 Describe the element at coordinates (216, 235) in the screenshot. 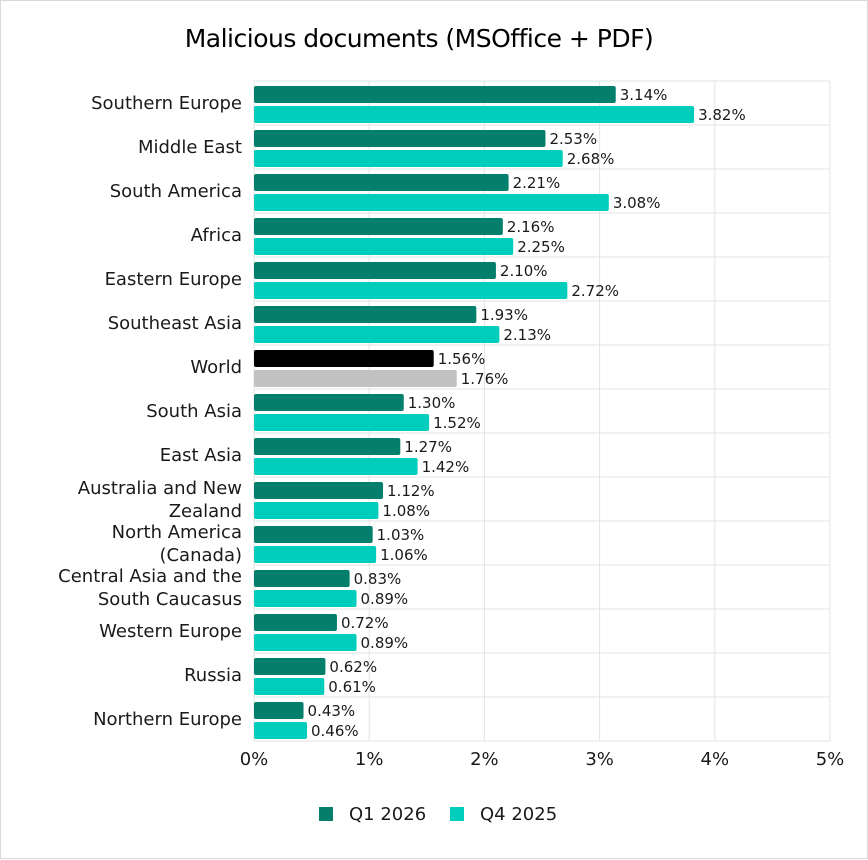

I see `category-label: Africa` at that location.